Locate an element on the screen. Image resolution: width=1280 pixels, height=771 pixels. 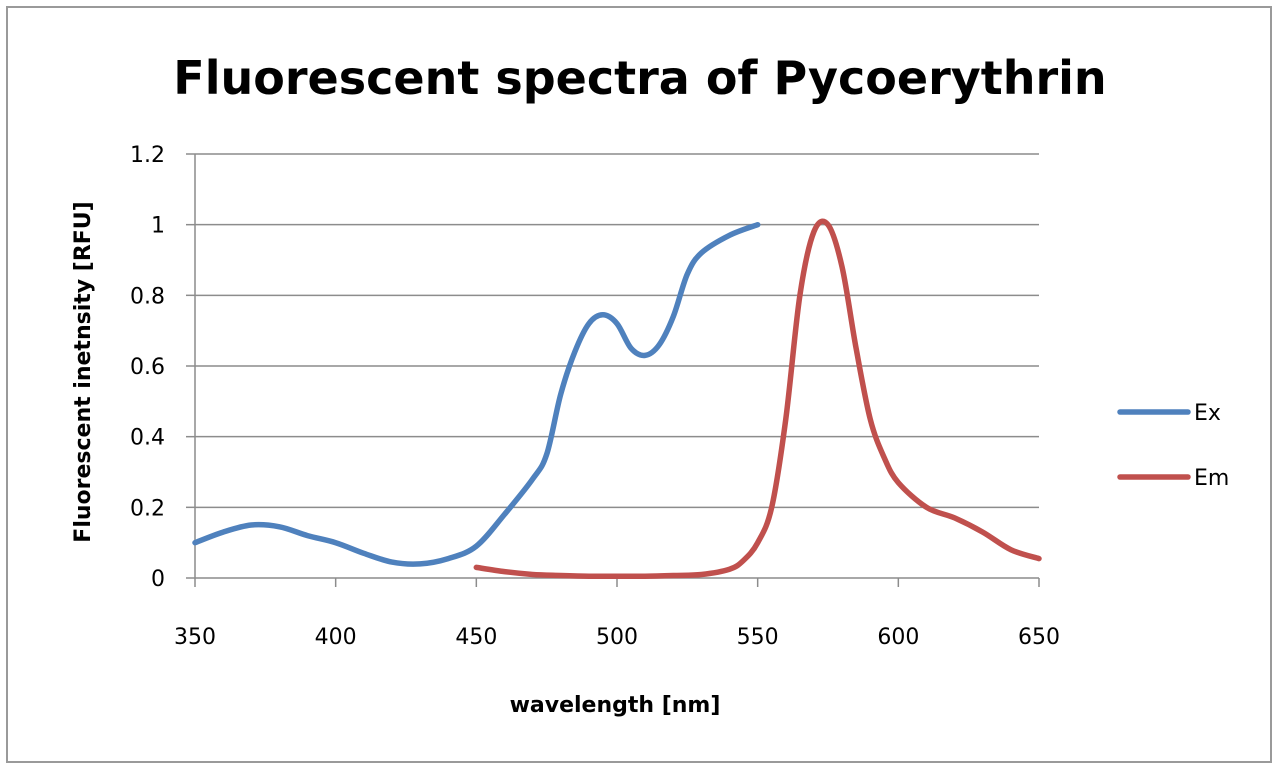
y-axis-label: Fluorescent inetnsity [RFU] is located at coordinates (83, 371).